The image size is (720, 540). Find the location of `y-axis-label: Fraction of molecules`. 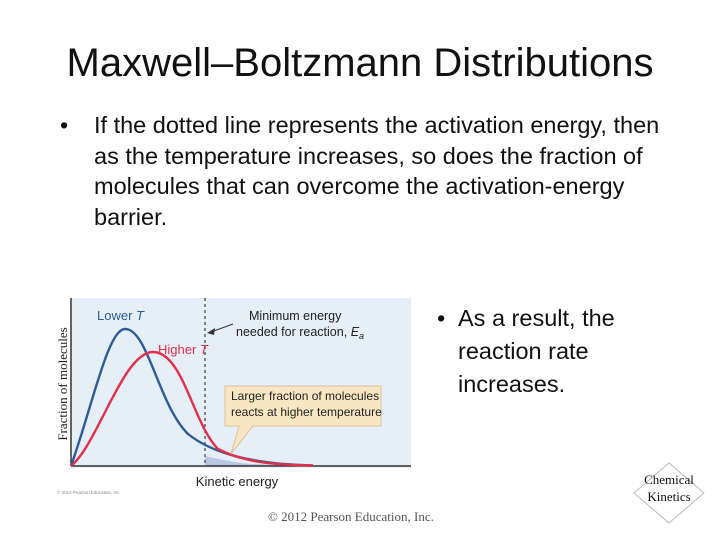

y-axis-label: Fraction of molecules is located at coordinates (62, 383).